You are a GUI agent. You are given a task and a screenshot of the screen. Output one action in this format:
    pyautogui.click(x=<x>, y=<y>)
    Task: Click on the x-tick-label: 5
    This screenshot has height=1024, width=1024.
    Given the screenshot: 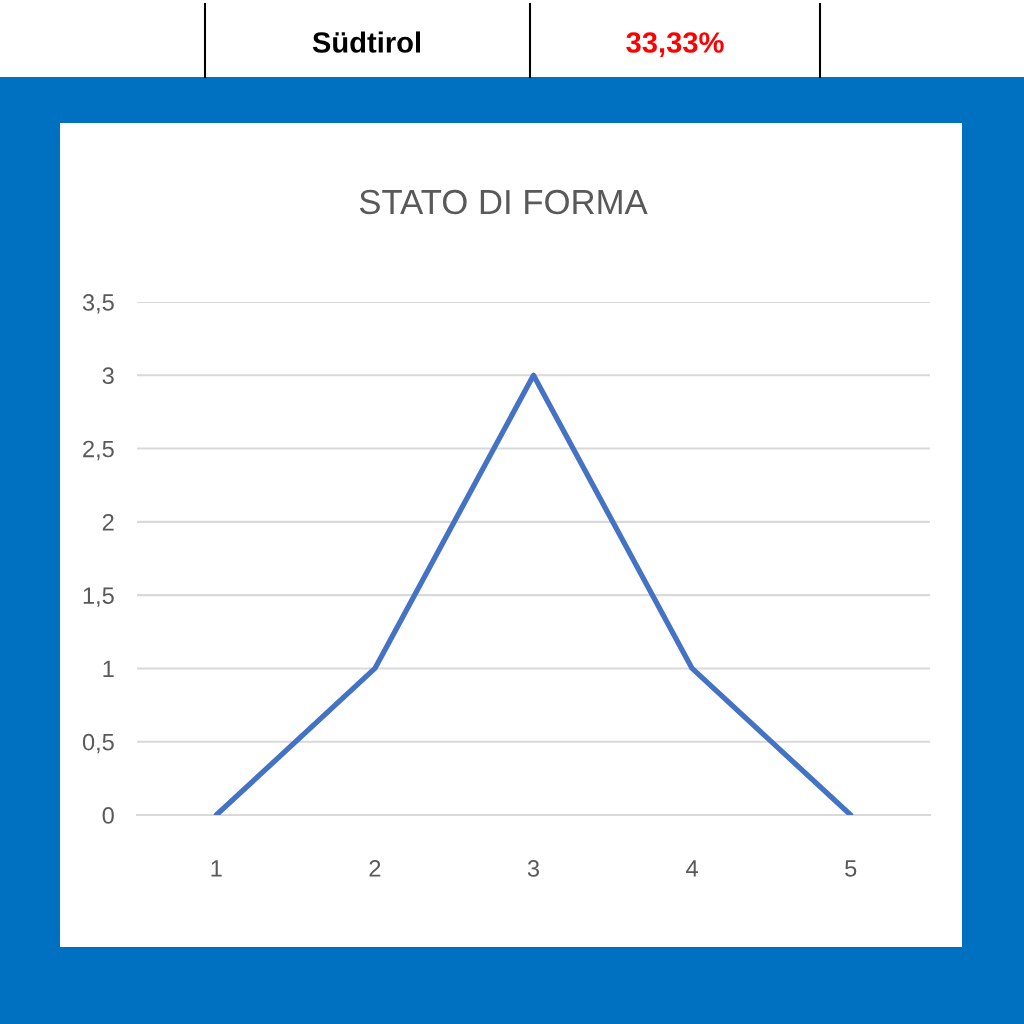 What is the action you would take?
    pyautogui.click(x=851, y=868)
    